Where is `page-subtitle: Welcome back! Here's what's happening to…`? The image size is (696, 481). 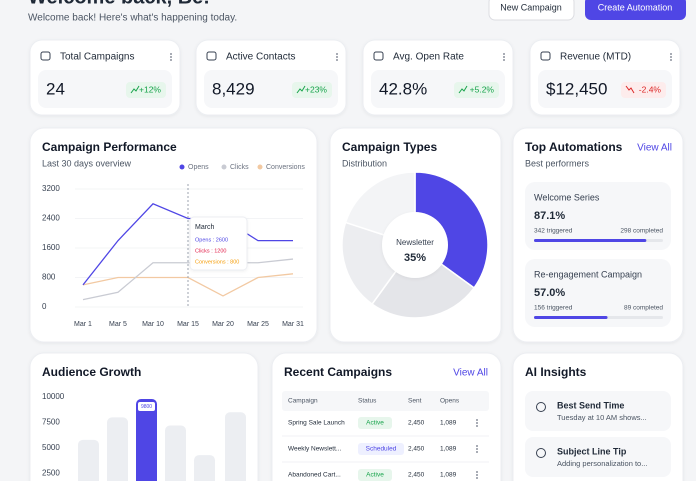 page-subtitle: Welcome back! Here's what's happening to… is located at coordinates (132, 18).